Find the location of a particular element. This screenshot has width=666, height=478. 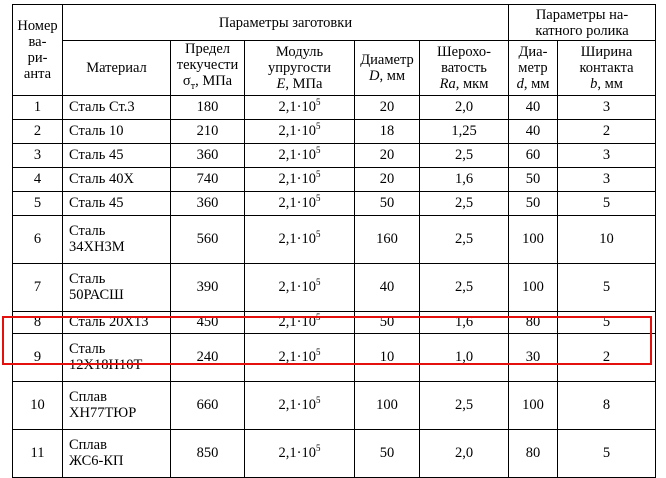

header-yield-strength-subscript: т is located at coordinates (193, 86).